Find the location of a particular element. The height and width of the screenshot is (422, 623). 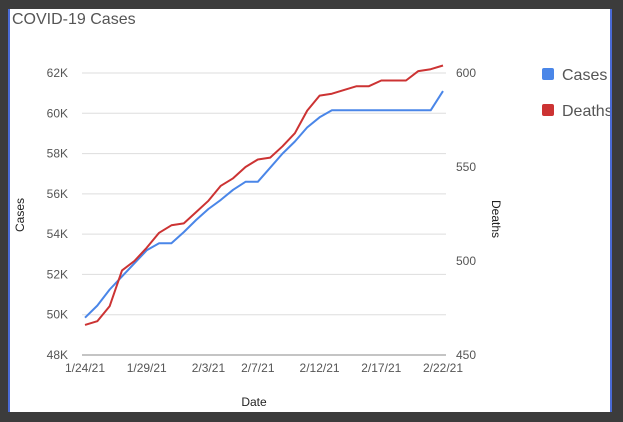

x-tick-label: 1/24/21 is located at coordinates (85, 368).